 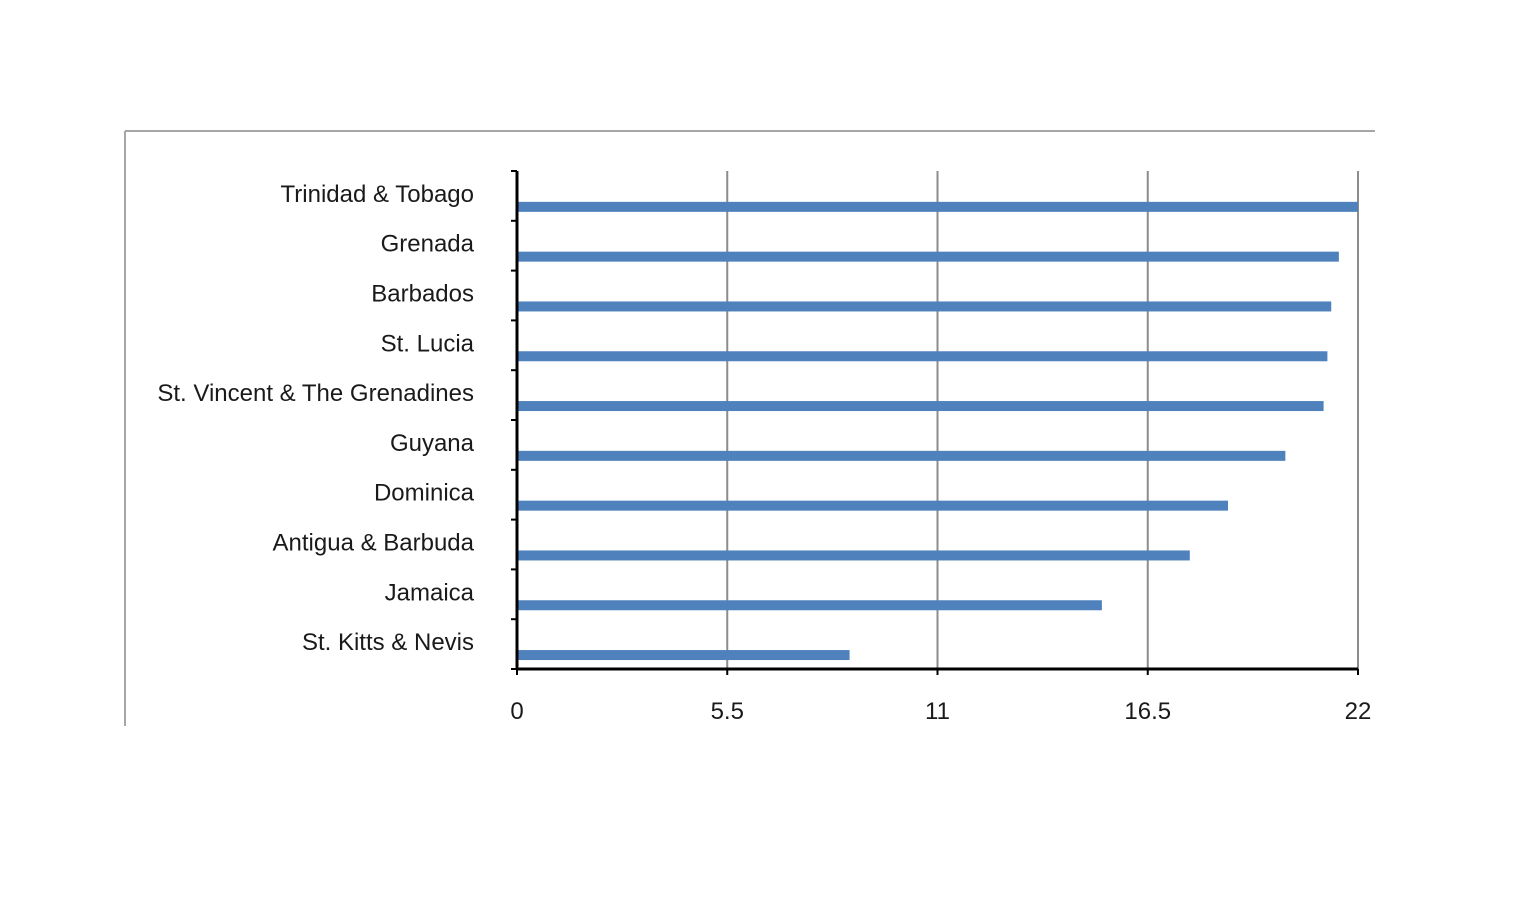 I want to click on y-category-label: Grenada, so click(x=428, y=244).